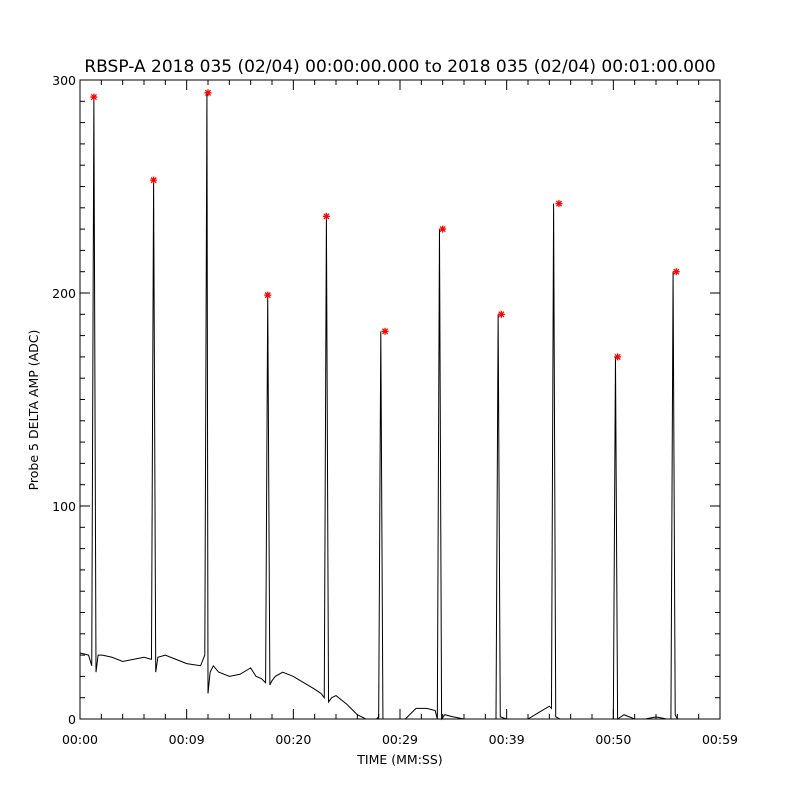  What do you see at coordinates (187, 739) in the screenshot?
I see `x-tick-label: 00:09` at bounding box center [187, 739].